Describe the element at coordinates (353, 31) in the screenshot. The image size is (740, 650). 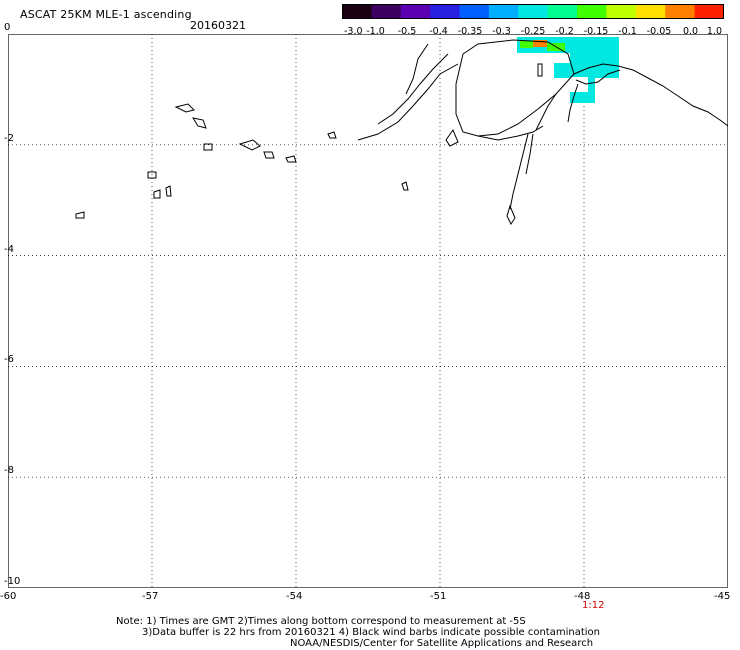
I see `colorbar-label: -3.0` at that location.